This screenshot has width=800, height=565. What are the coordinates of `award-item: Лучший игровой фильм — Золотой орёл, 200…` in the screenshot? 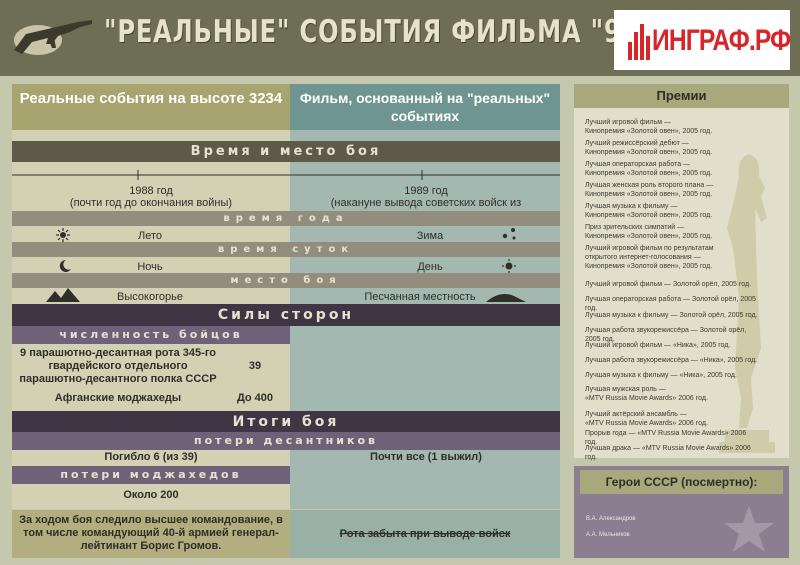 It's located at (672, 284).